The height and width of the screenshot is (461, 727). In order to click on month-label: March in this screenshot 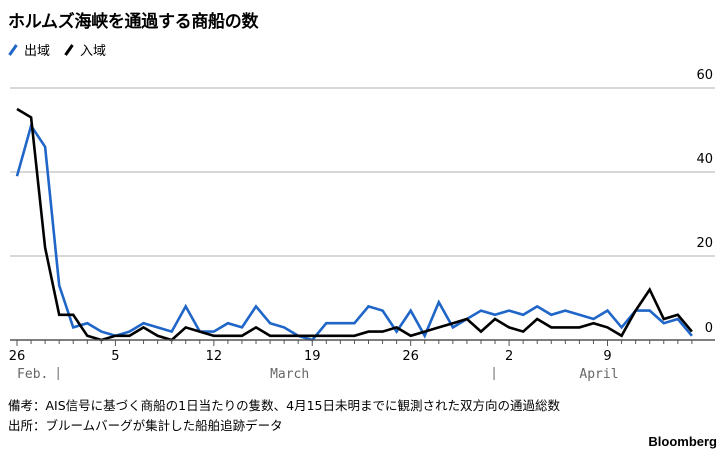, I will do `click(289, 374)`.